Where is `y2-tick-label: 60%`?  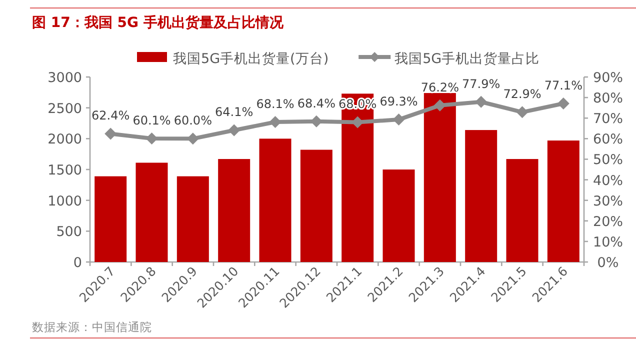 y2-tick-label: 60% is located at coordinates (608, 140).